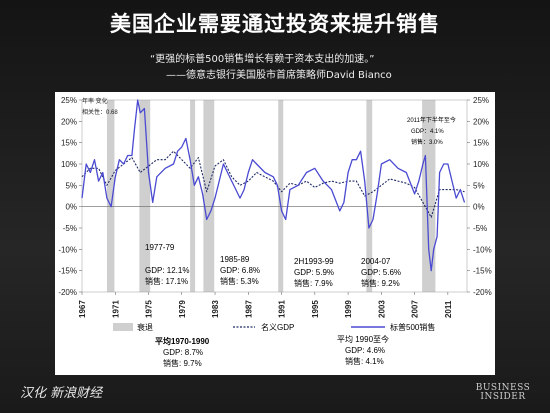 This screenshot has width=550, height=413. I want to click on xtick-label: 1971, so click(115, 309).